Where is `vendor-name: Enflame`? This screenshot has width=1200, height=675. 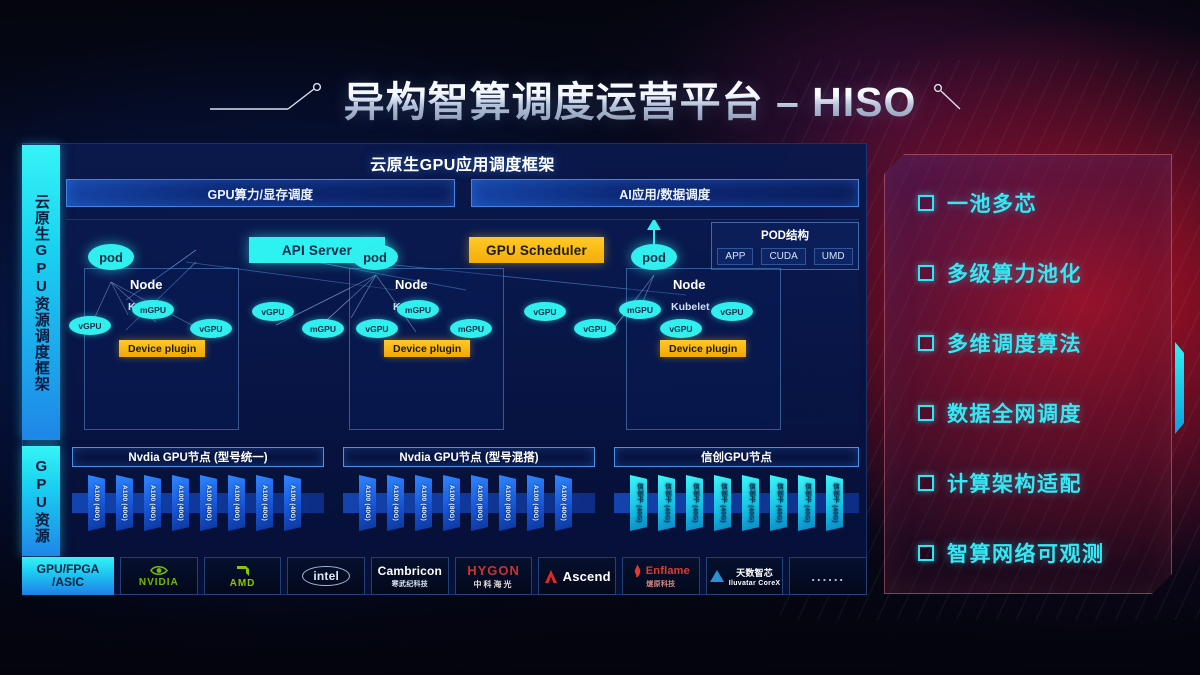 vendor-name: Enflame is located at coordinates (667, 570).